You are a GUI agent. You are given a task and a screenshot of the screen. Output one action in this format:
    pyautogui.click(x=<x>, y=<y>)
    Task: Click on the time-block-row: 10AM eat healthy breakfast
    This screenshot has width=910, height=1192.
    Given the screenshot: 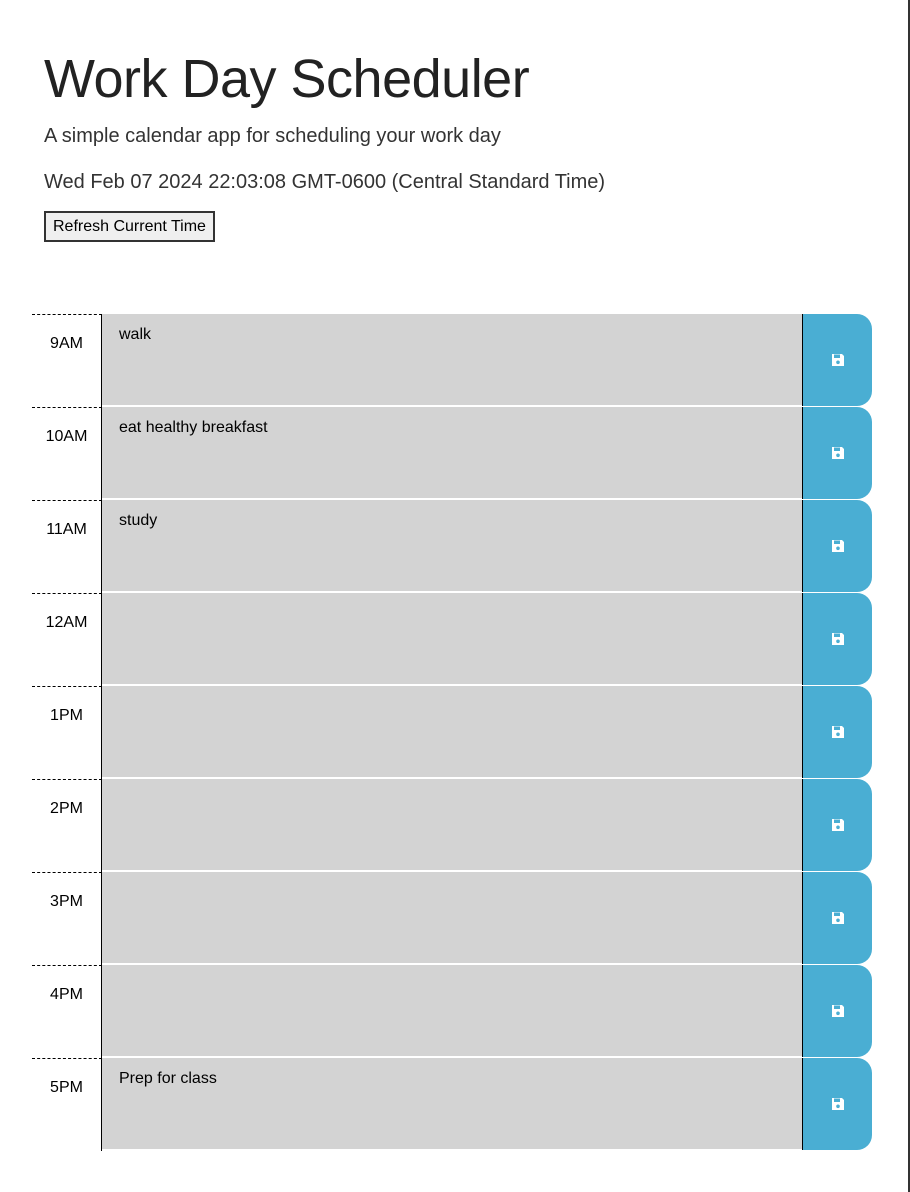 What is the action you would take?
    pyautogui.click(x=452, y=453)
    